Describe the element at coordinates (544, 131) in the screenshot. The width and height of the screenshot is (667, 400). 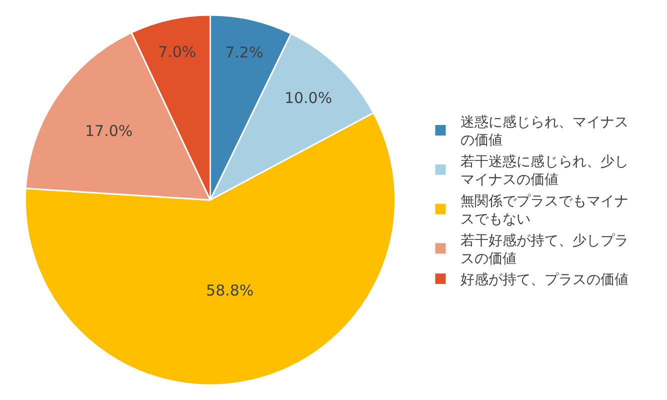
I see `legend-label: 迷惑に感じられ、マイナスの価値` at that location.